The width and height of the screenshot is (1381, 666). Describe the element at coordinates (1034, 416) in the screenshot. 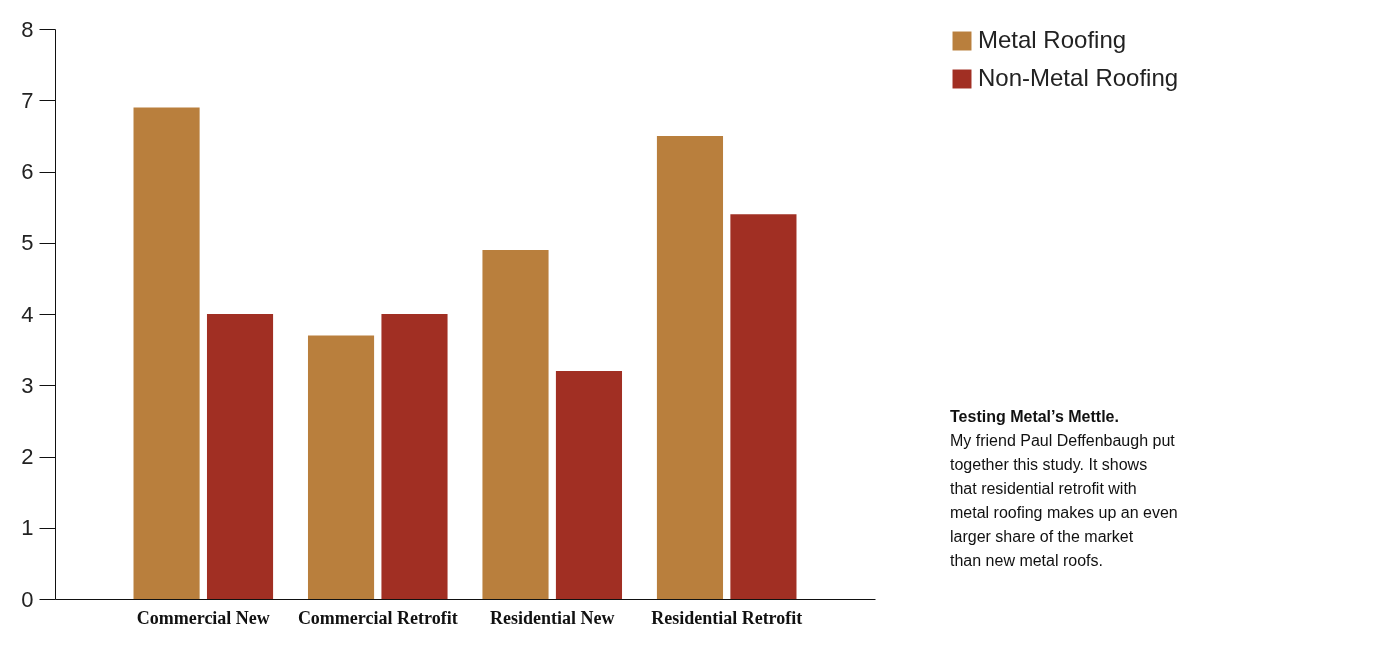

I see `text: Testing Metal’s Mettle.` at that location.